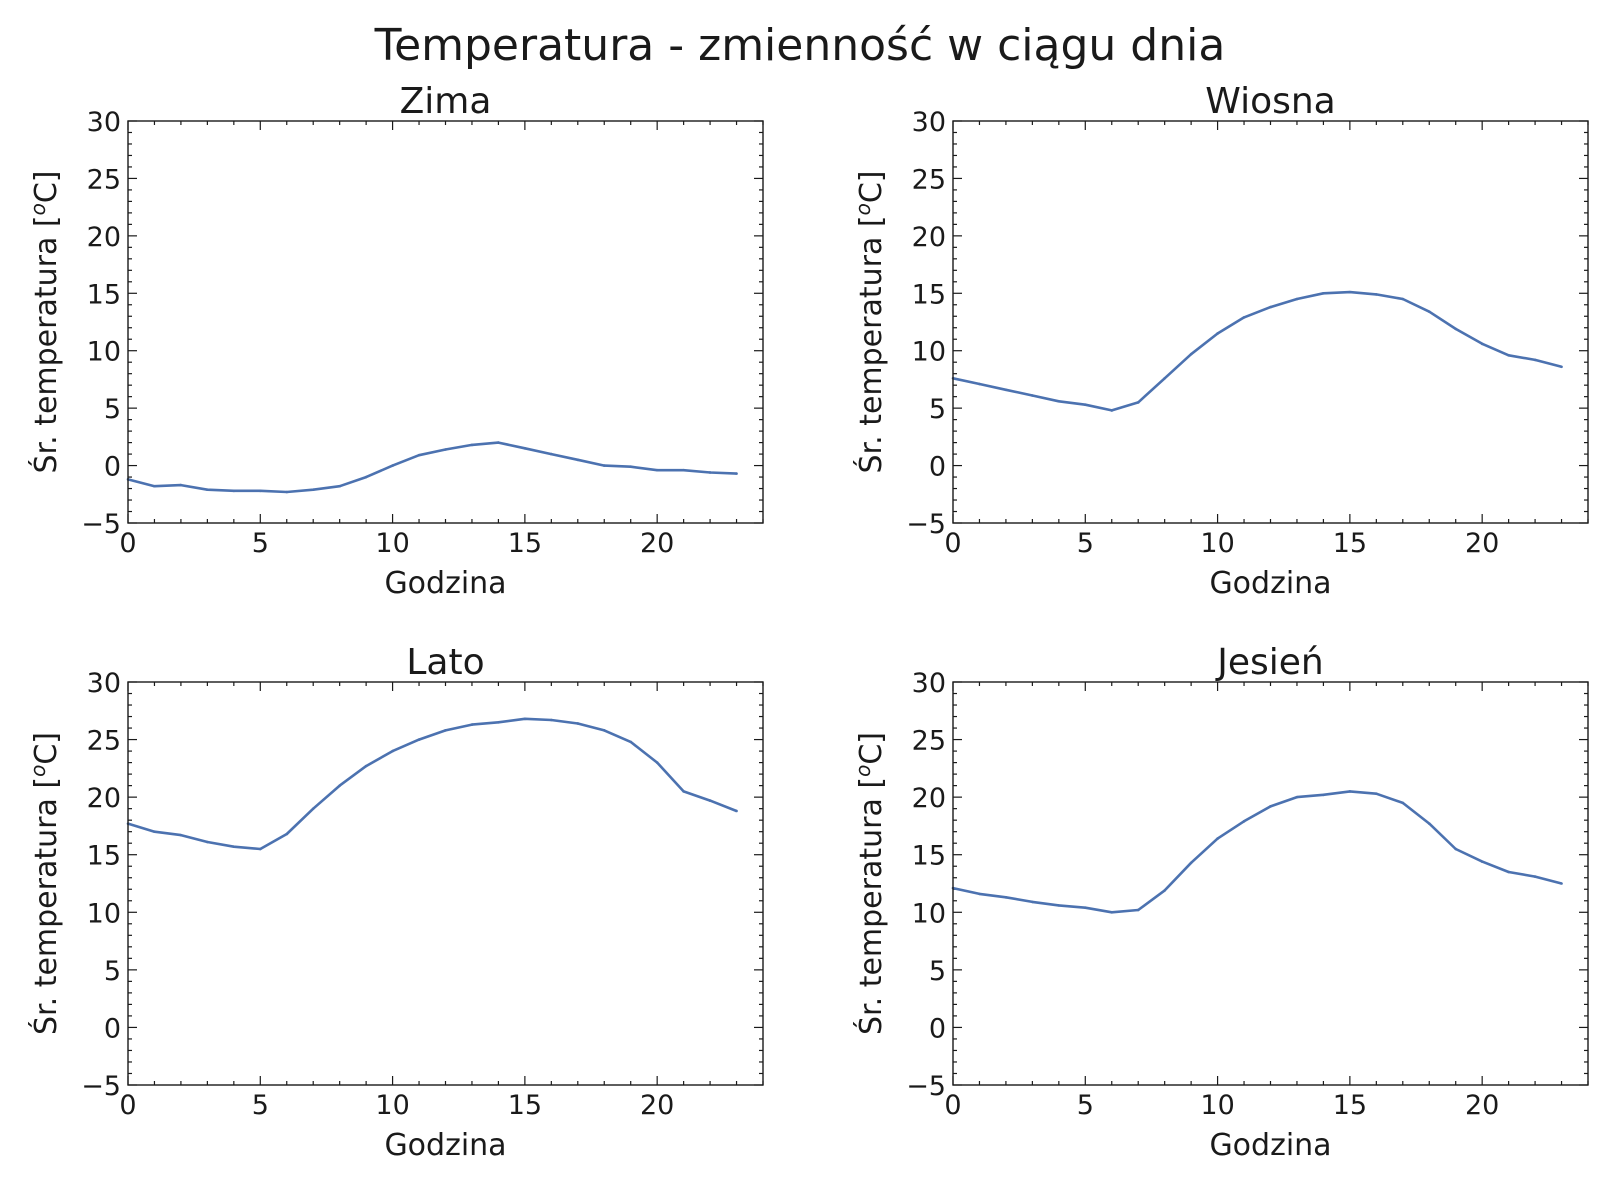 This screenshot has height=1200, width=1600. I want to click on subplot-title: Zima, so click(446, 101).